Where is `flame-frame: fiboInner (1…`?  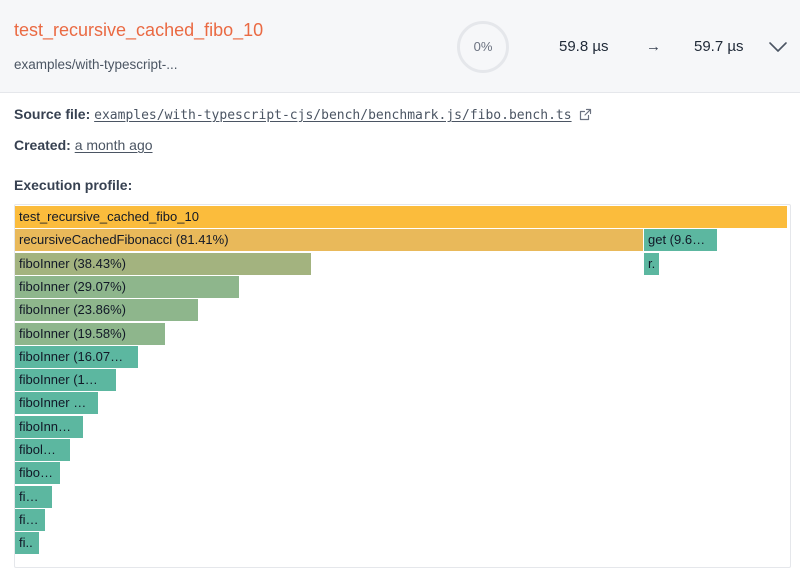 flame-frame: fiboInner (1… is located at coordinates (66, 380).